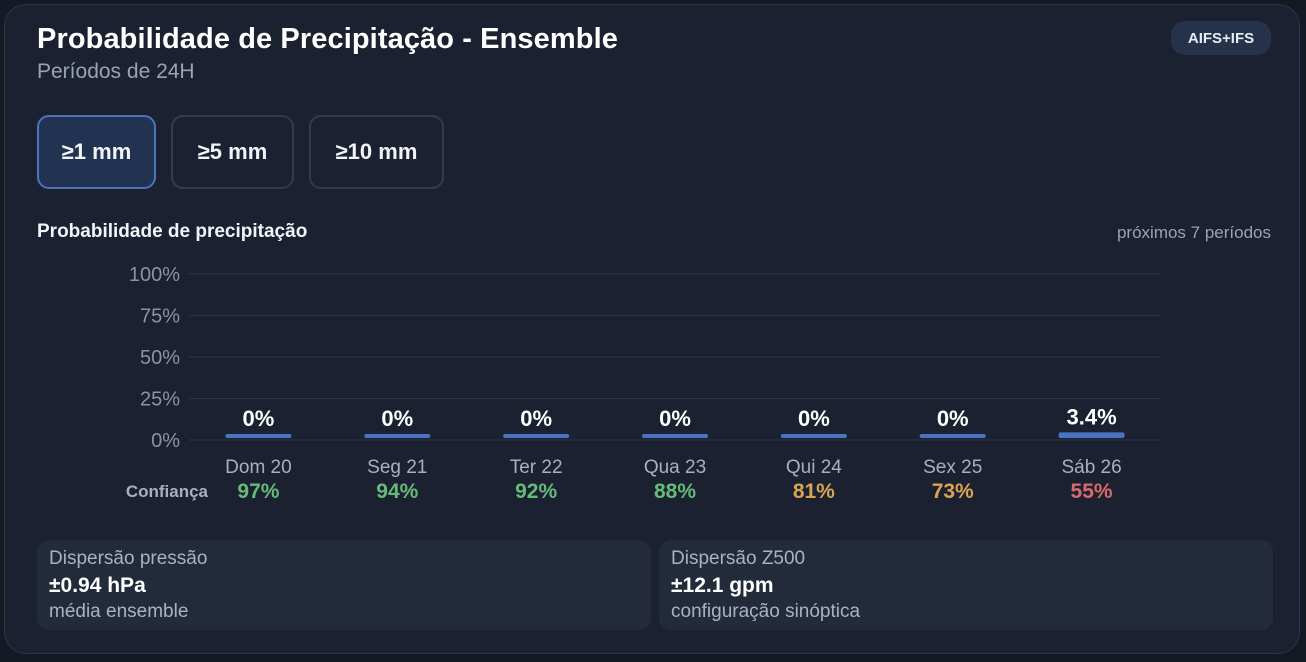 The height and width of the screenshot is (662, 1306). What do you see at coordinates (675, 467) in the screenshot?
I see `x-tick-label: Qua 23` at bounding box center [675, 467].